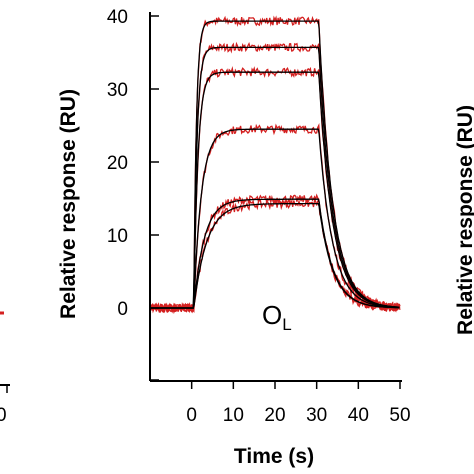 The width and height of the screenshot is (474, 474). What do you see at coordinates (68, 204) in the screenshot?
I see `y-axis-title: Relative response (RU)` at bounding box center [68, 204].